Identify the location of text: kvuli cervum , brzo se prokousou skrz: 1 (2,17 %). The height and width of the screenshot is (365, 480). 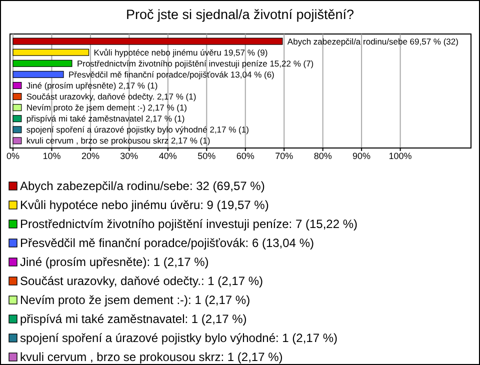
(151, 357).